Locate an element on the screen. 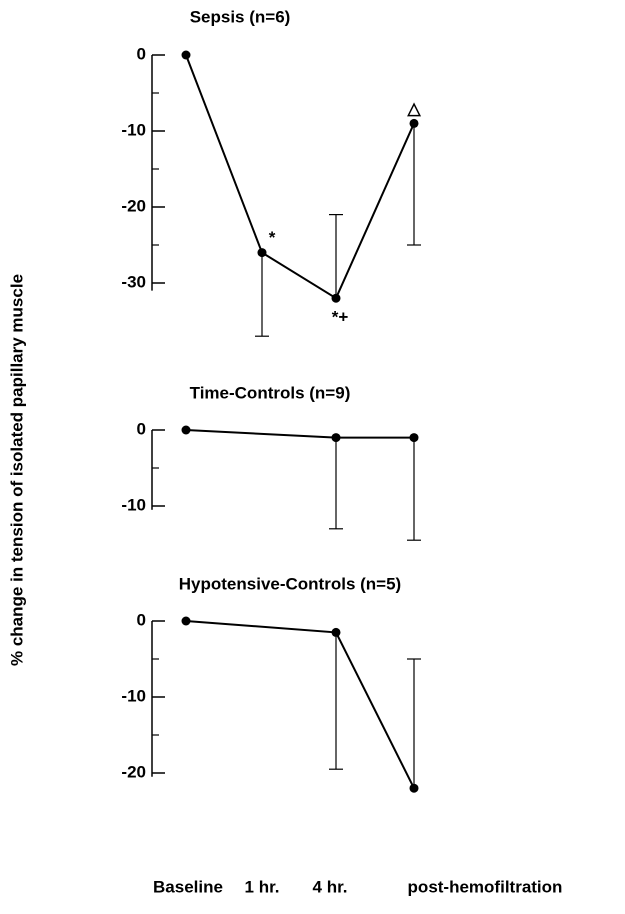 Image resolution: width=625 pixels, height=914 pixels. x-tick-label: post-hemofiltration is located at coordinates (485, 886).